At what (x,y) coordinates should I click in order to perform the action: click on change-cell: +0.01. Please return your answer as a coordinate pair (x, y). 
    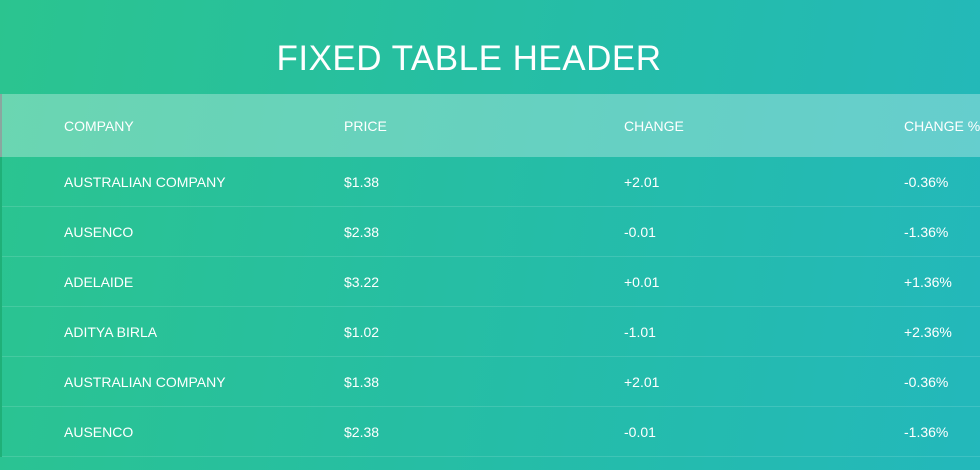
    Looking at the image, I should click on (642, 281).